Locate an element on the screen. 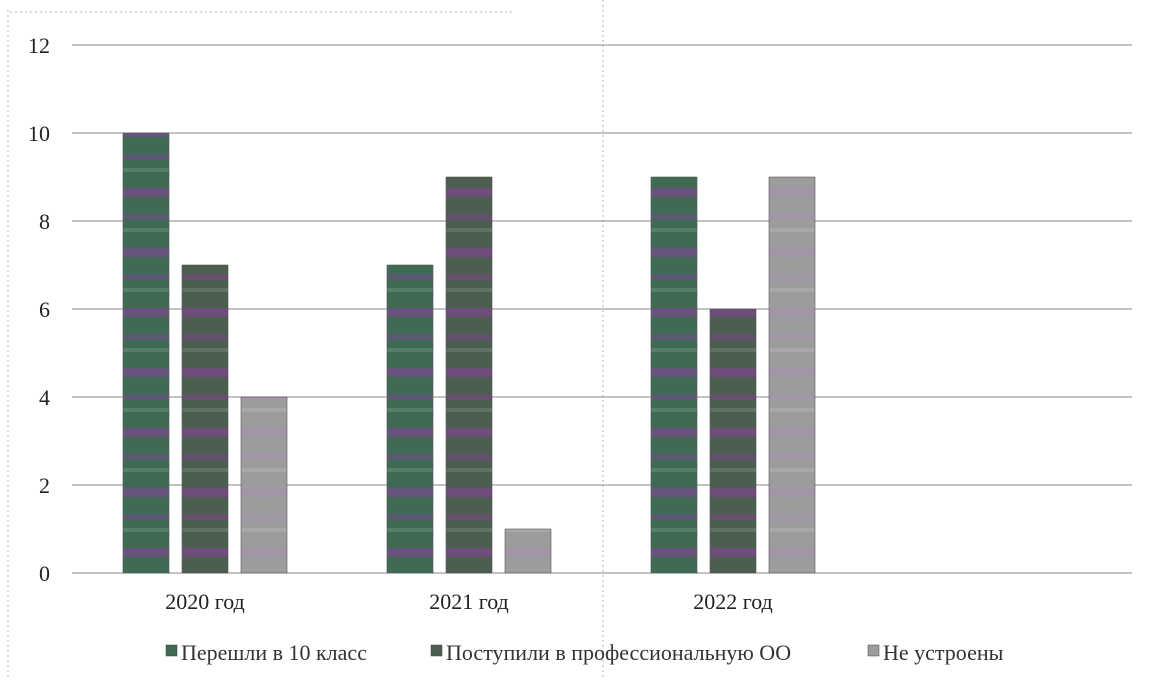 This screenshot has width=1150, height=680. x-category-label: 2020 год is located at coordinates (205, 601).